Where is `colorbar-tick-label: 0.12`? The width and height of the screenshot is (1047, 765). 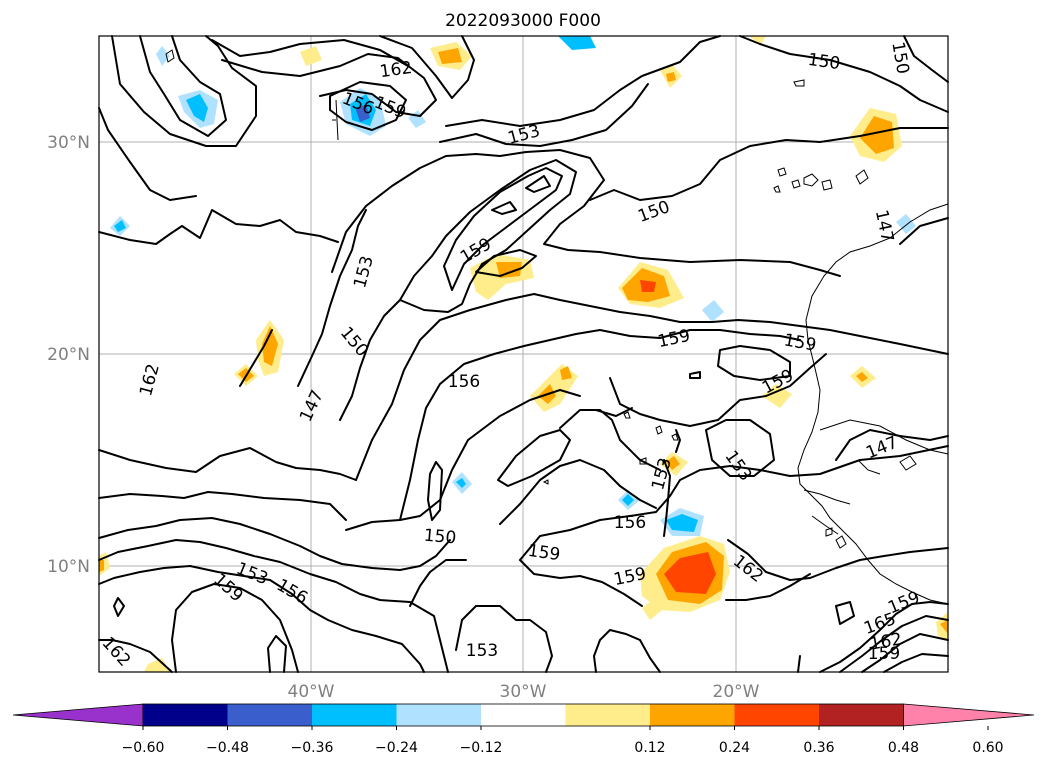 colorbar-tick-label: 0.12 is located at coordinates (649, 748).